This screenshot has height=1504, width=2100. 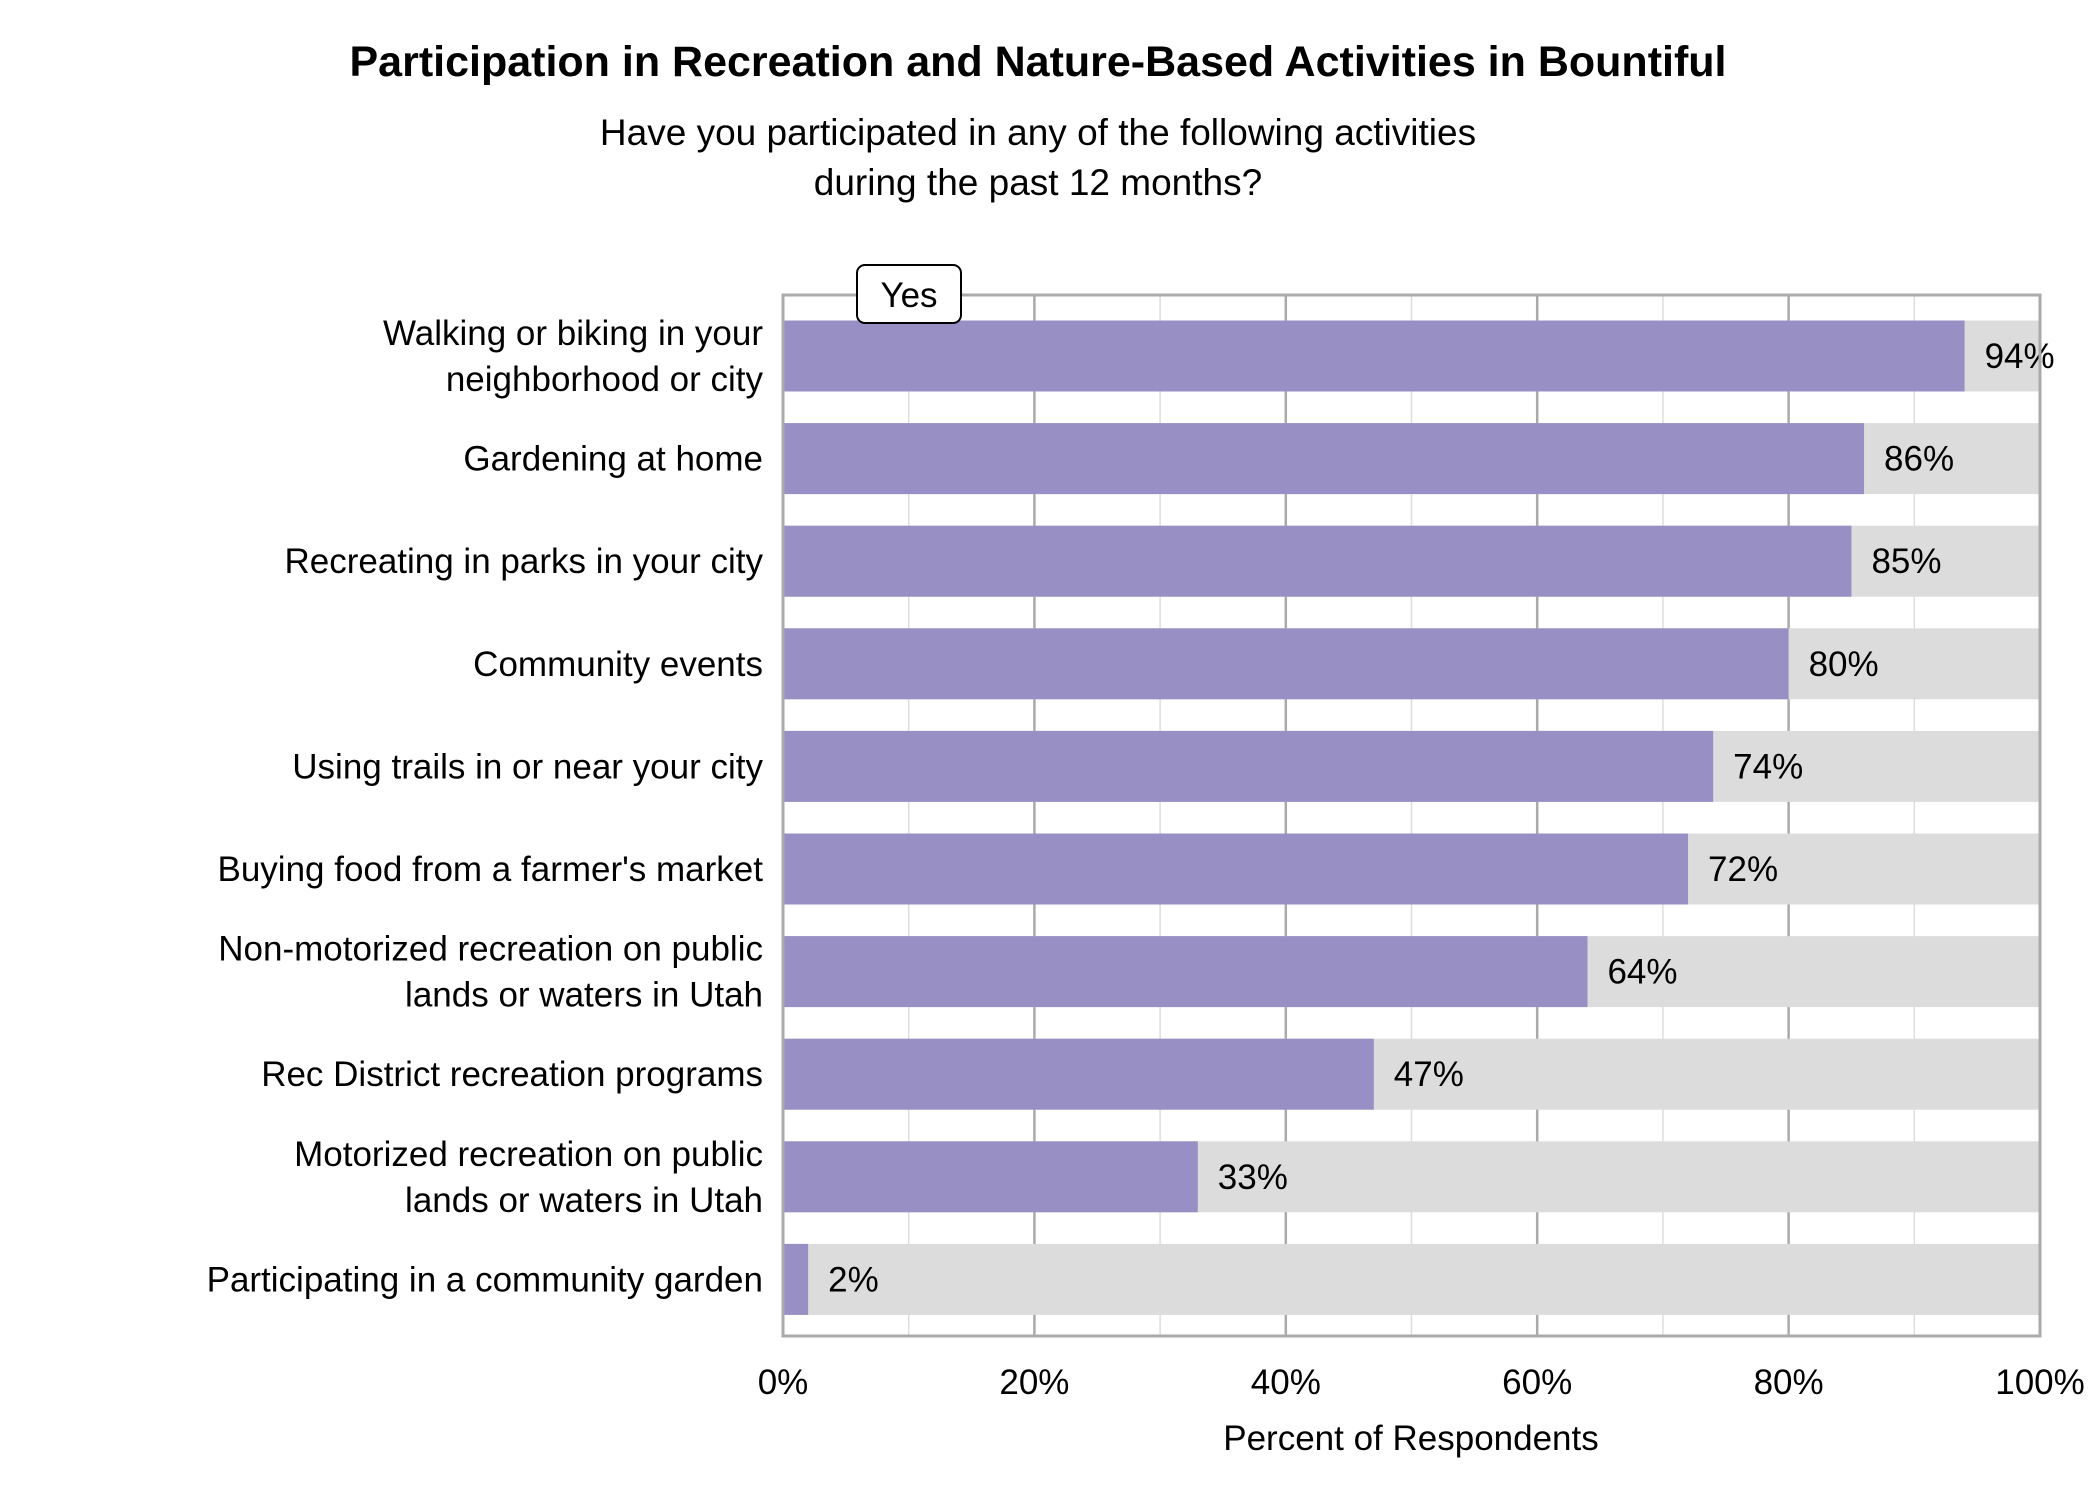 I want to click on data-label: 33%, so click(x=1253, y=1177).